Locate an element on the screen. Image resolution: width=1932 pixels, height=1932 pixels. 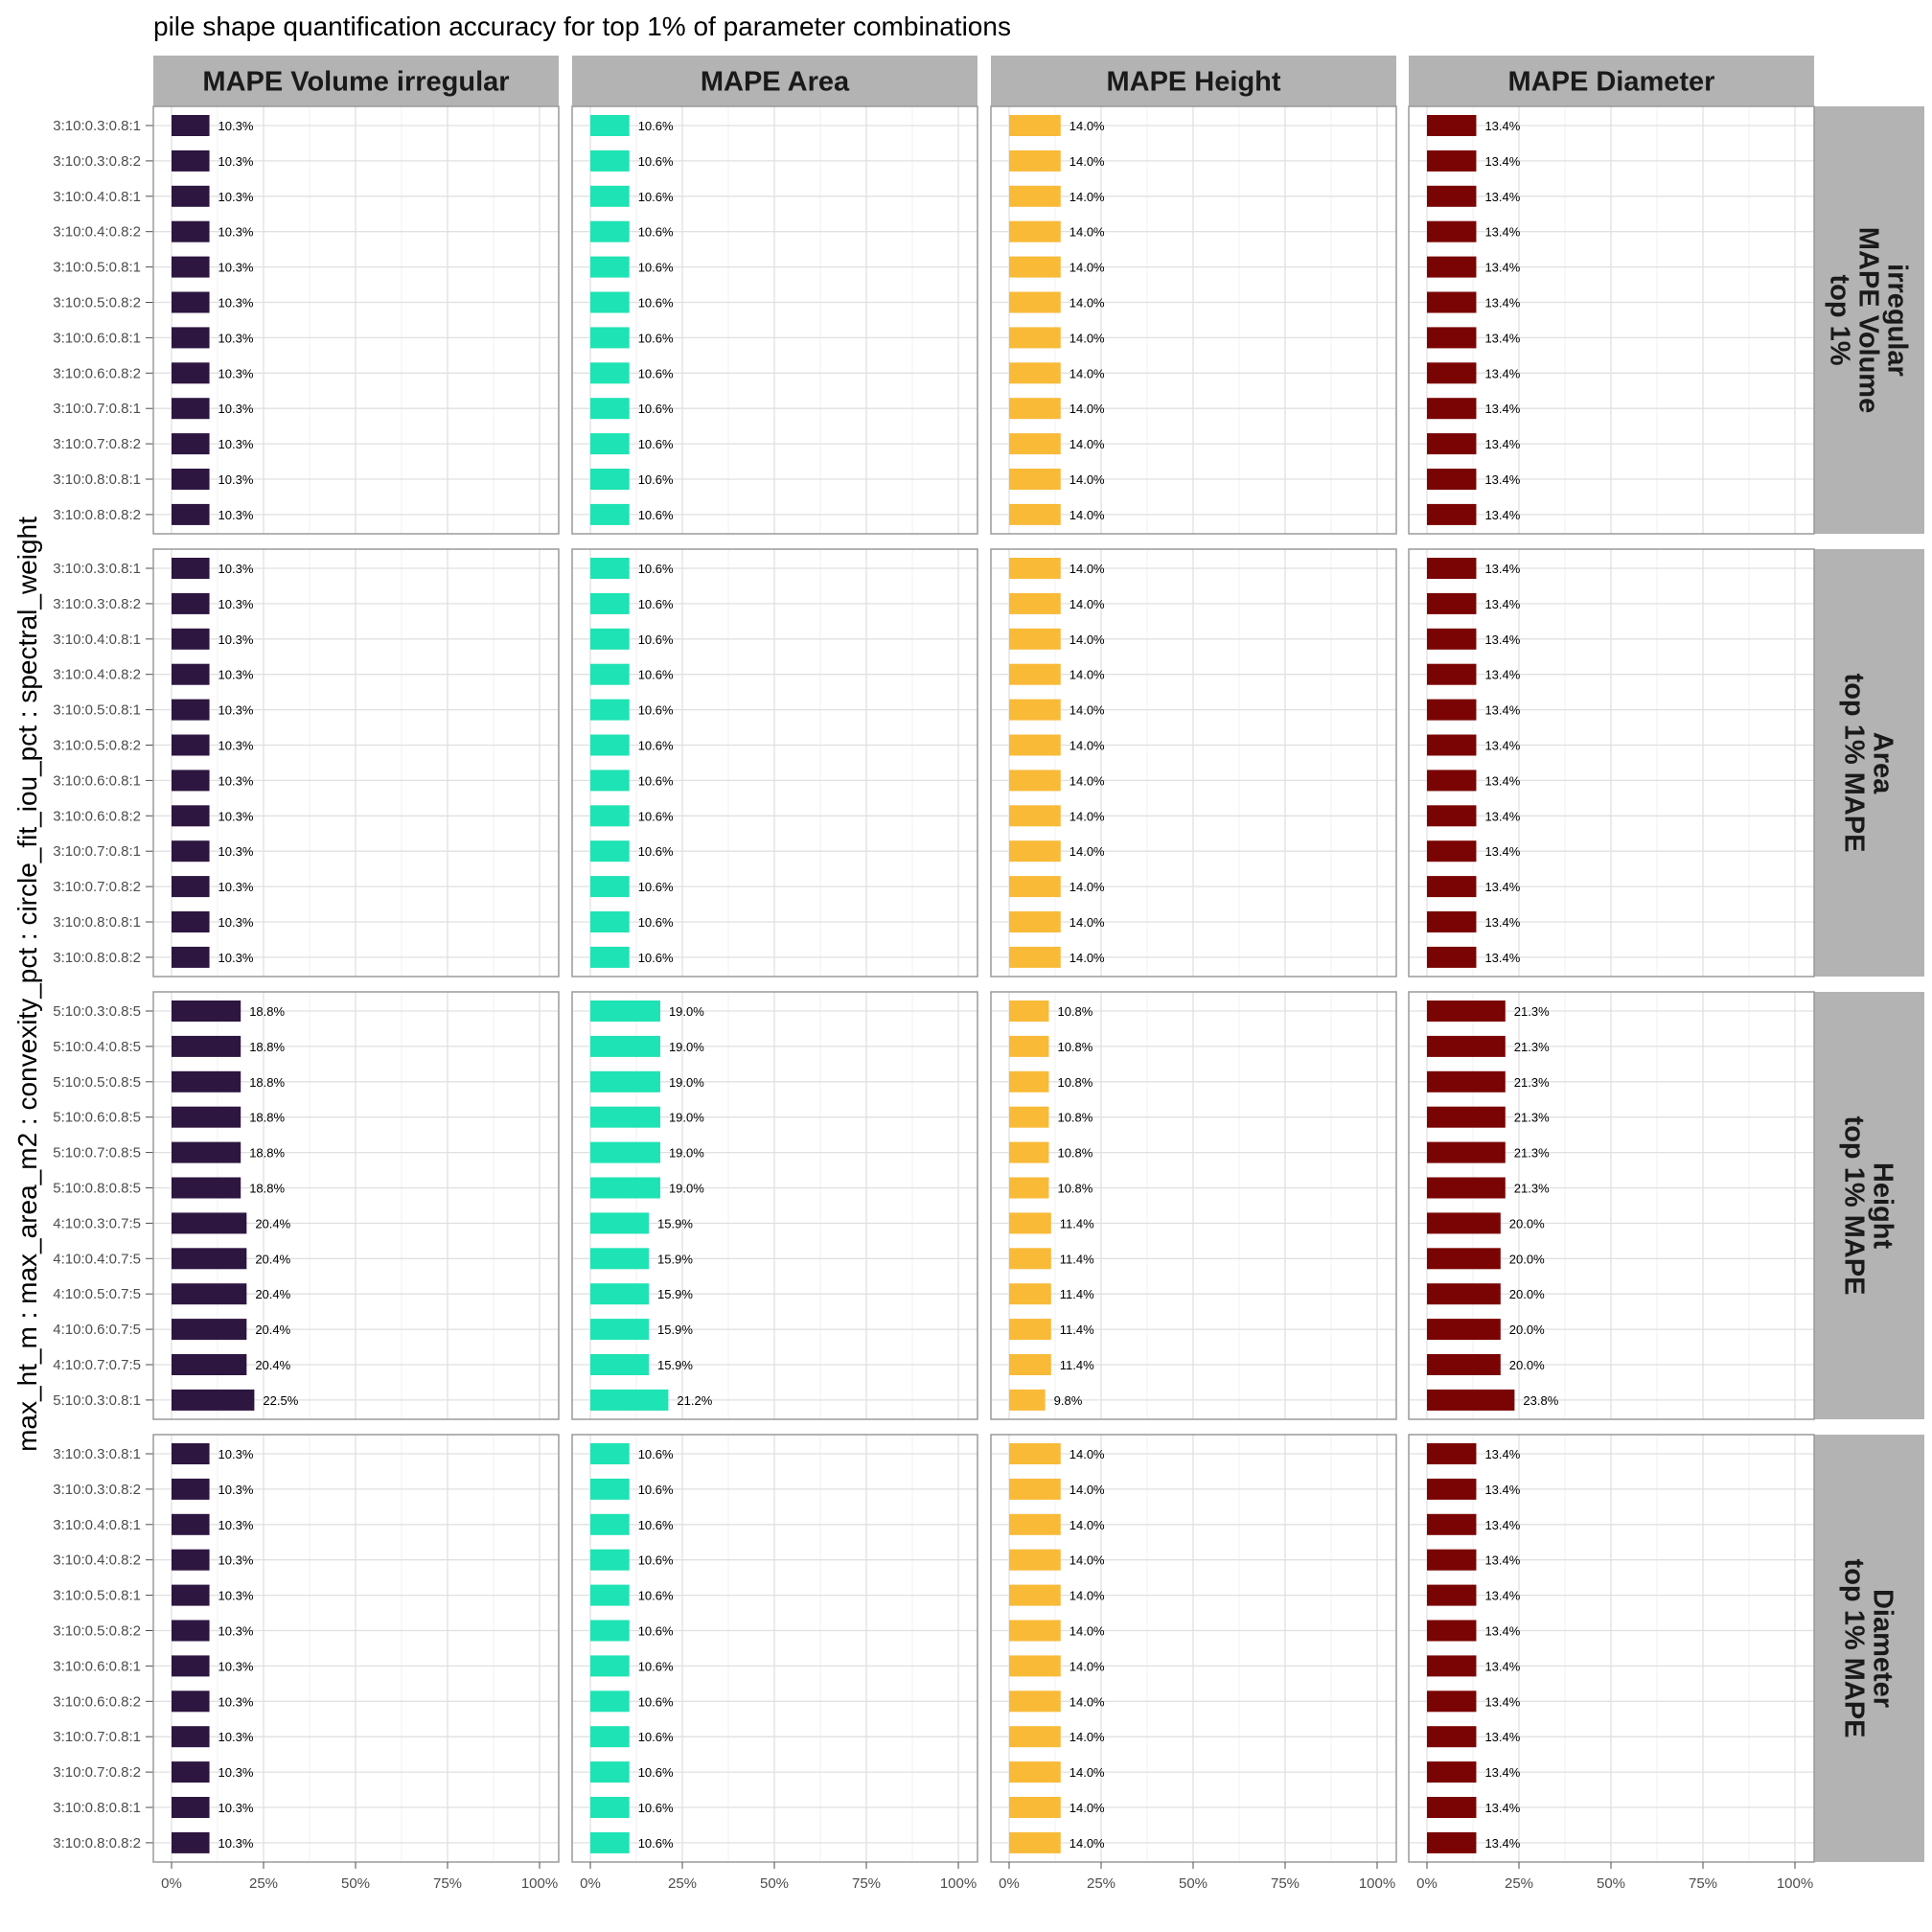
row-strip-label-line: top 1% MAPE is located at coordinates (1855, 1648).